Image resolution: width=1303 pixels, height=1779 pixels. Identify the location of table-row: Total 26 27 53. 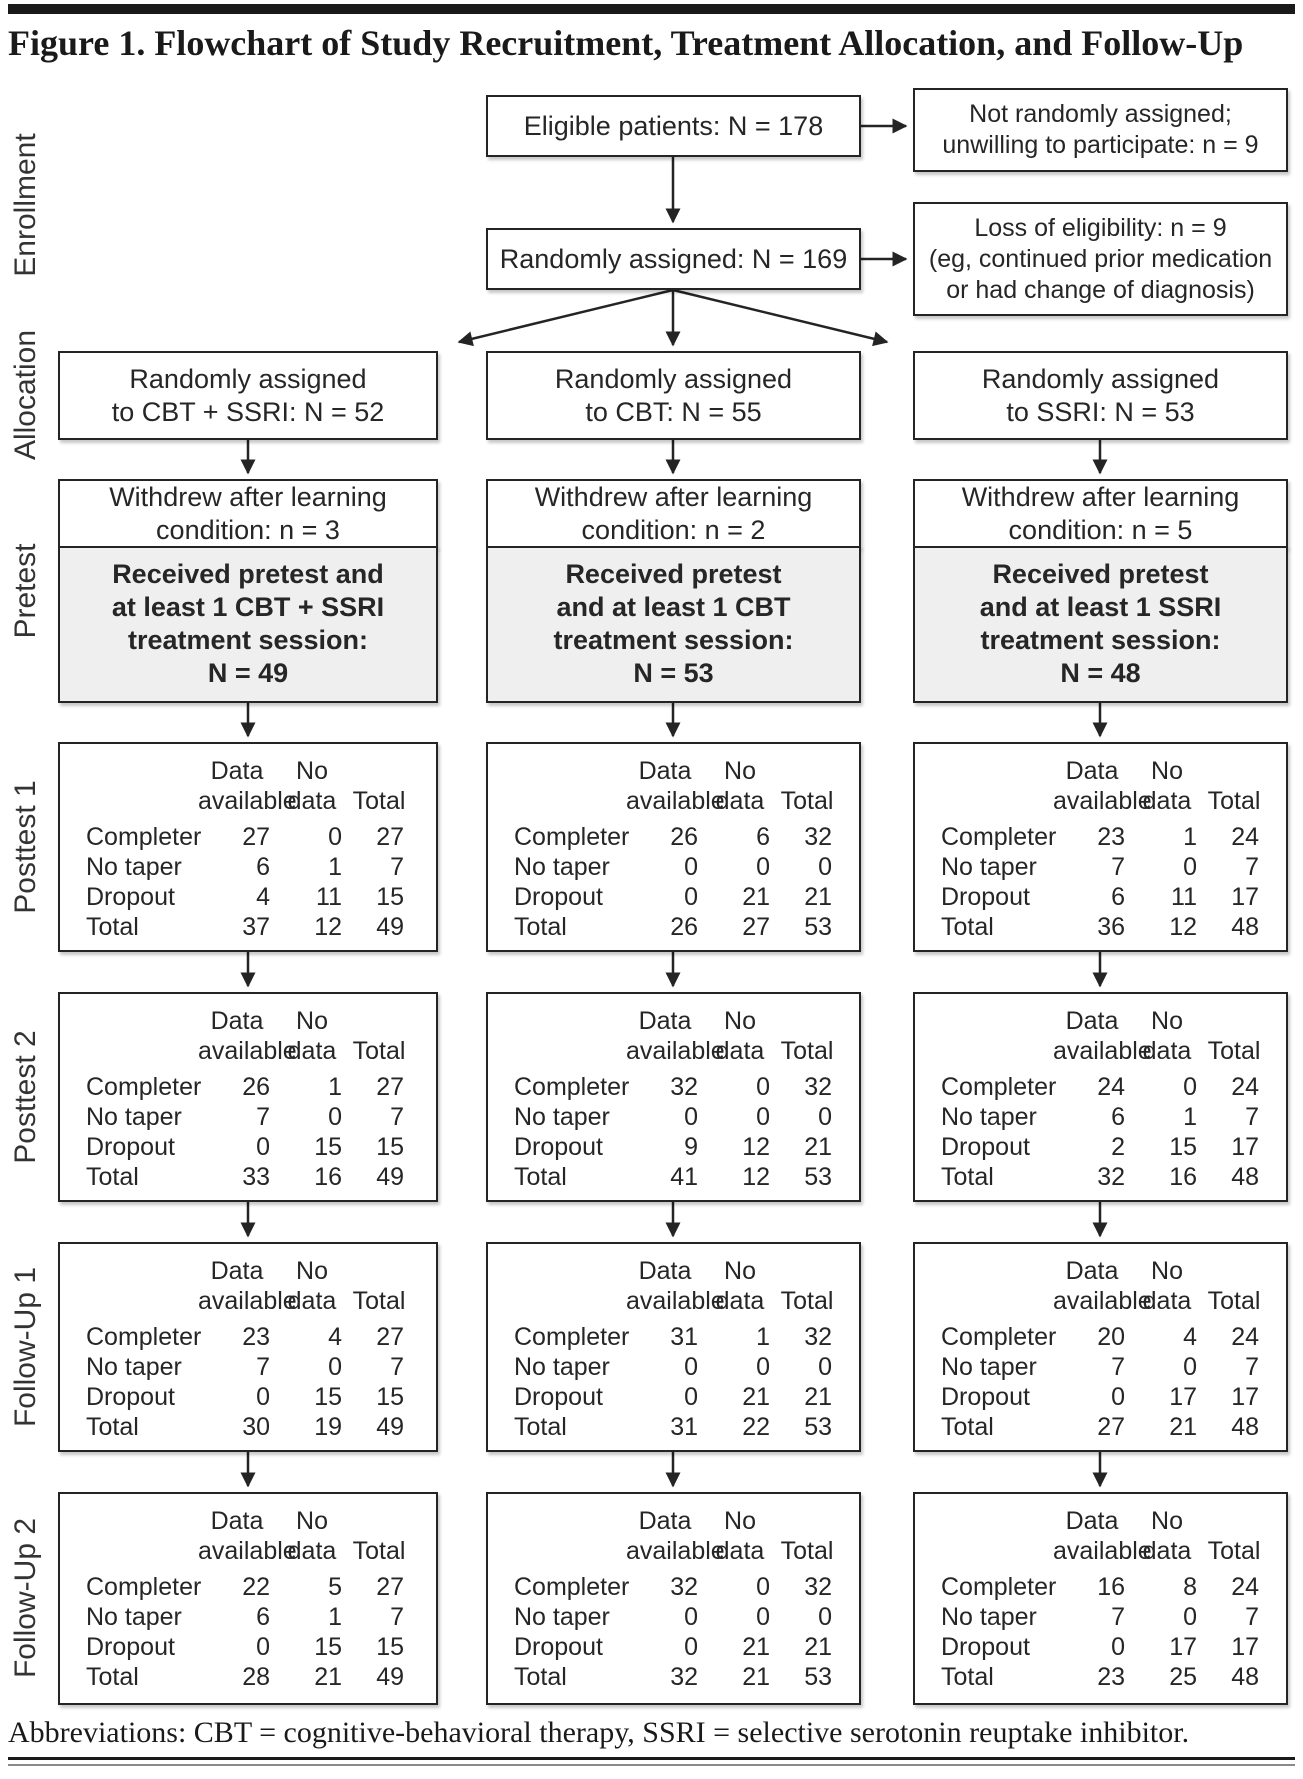
(686, 927).